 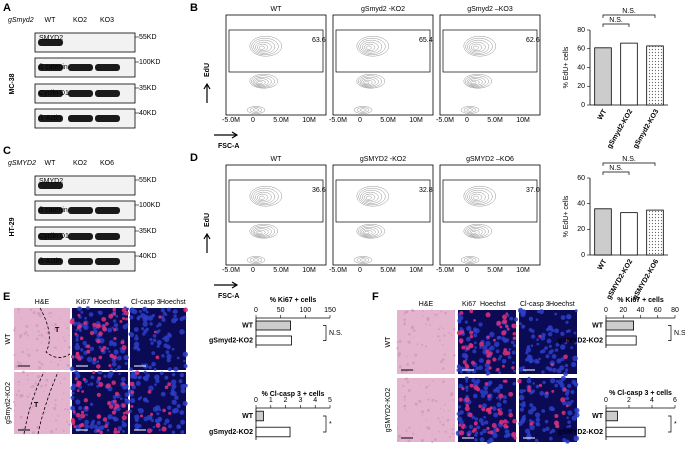 What do you see at coordinates (383, 65) in the screenshot?
I see `flow-frame` at bounding box center [383, 65].